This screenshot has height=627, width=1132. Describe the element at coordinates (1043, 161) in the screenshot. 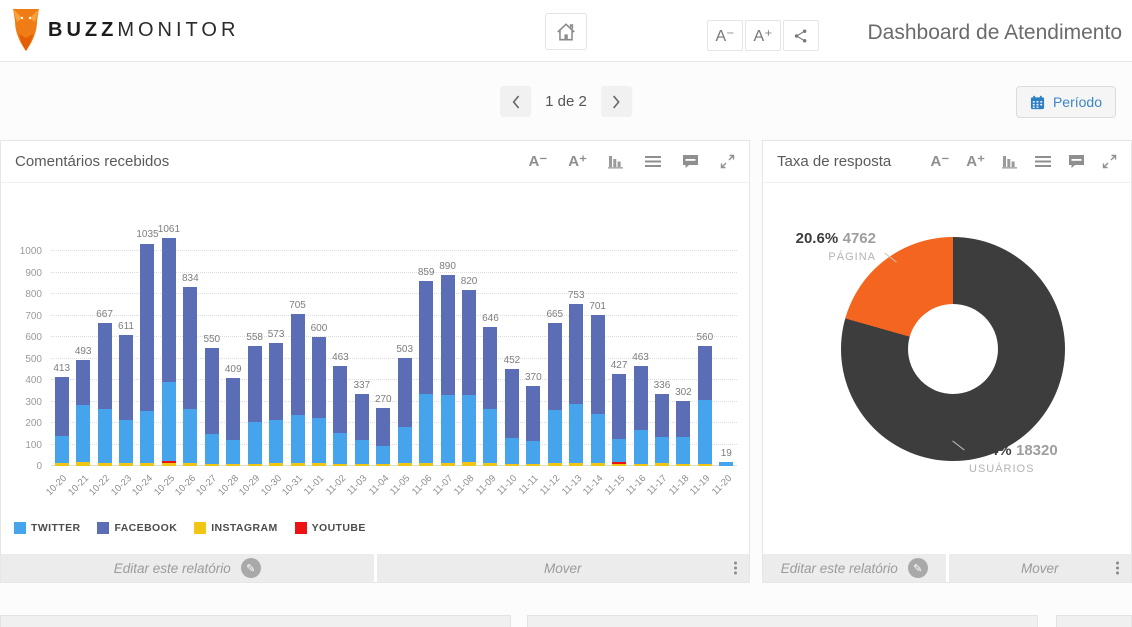

I see `list-view-icon` at that location.